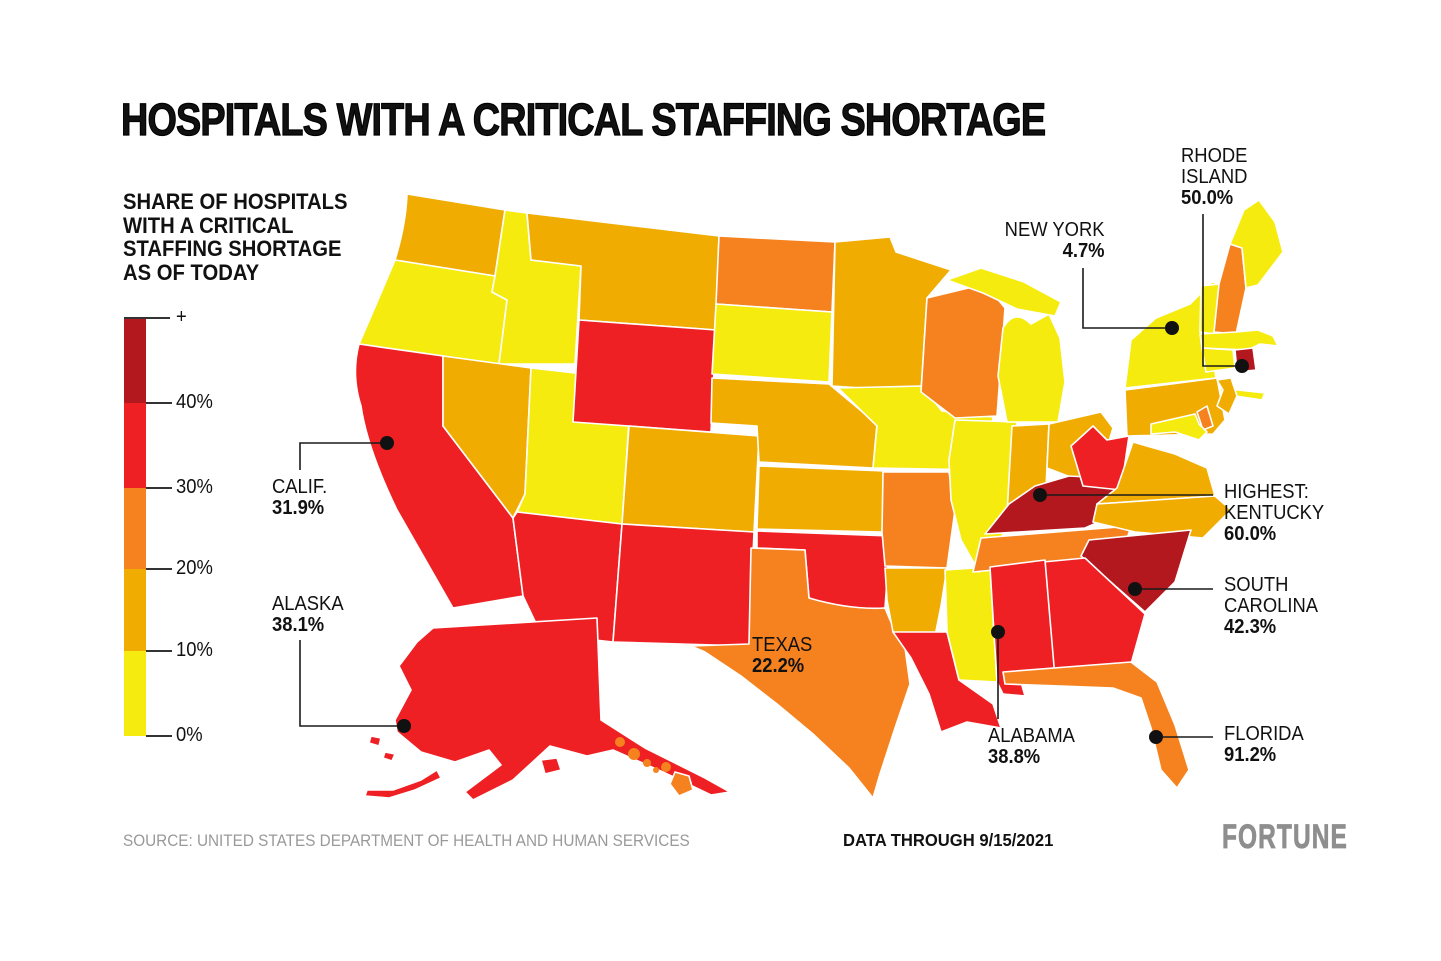  What do you see at coordinates (298, 508) in the screenshot?
I see `callout-value: 31.9%` at bounding box center [298, 508].